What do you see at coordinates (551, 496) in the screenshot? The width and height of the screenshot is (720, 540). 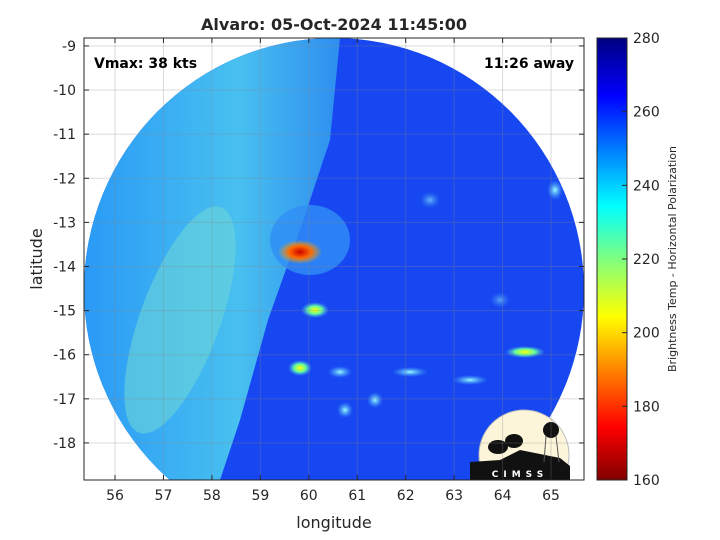 I see `x-tick-label: 65` at bounding box center [551, 496].